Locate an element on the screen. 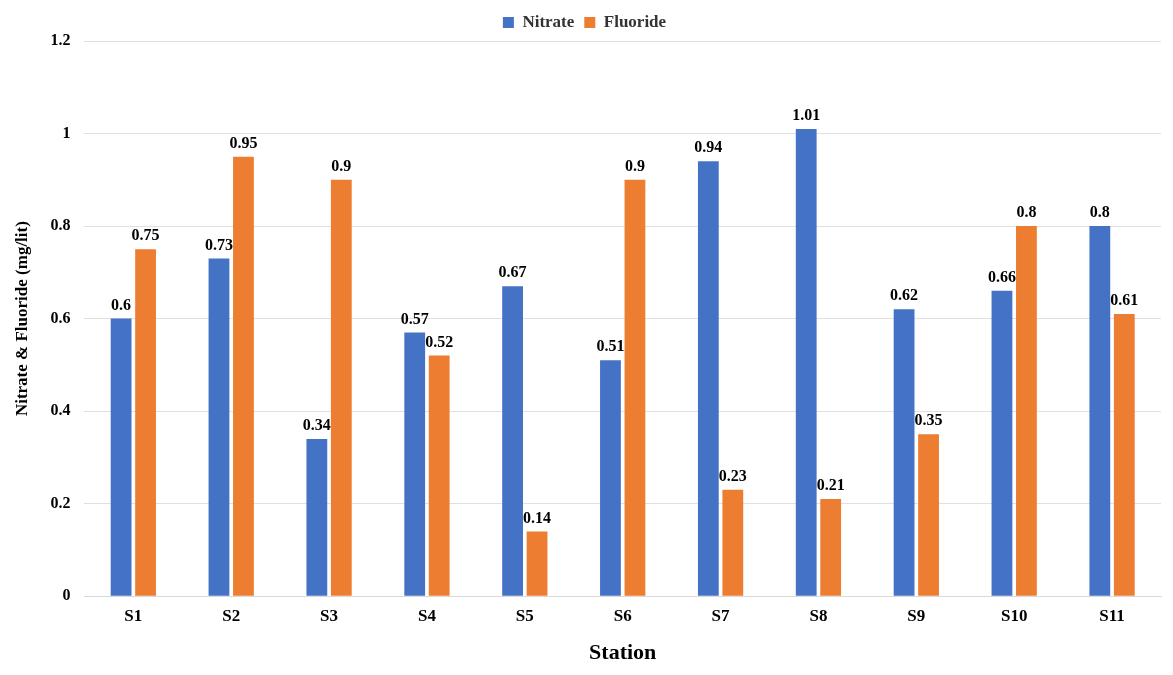  data-label: 0.21 is located at coordinates (830, 485).